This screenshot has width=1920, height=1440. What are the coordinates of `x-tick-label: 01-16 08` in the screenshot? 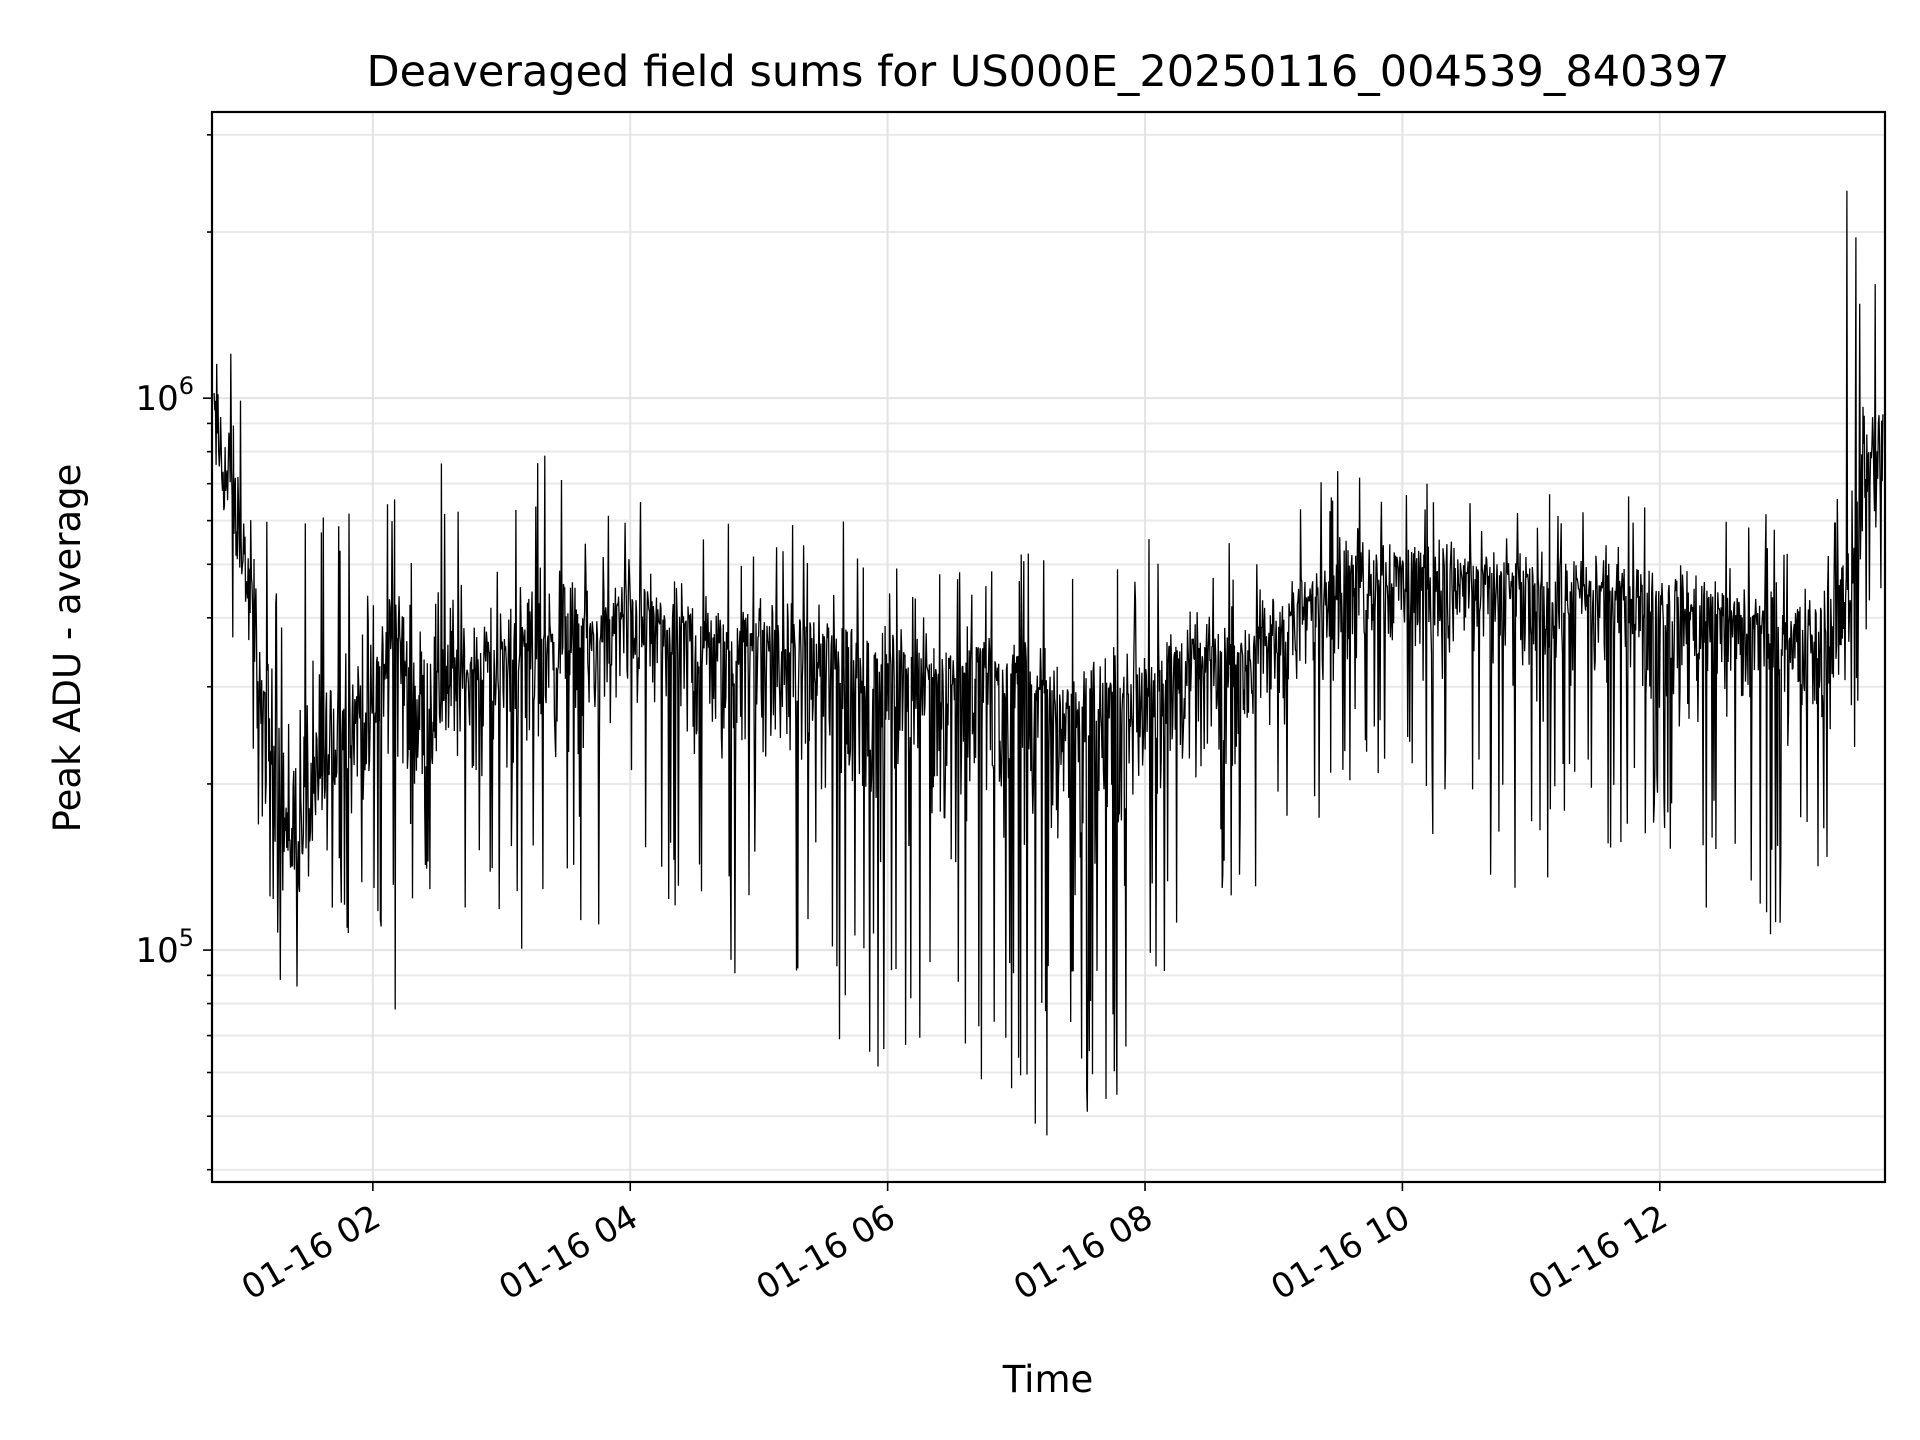 It's located at (1083, 1252).